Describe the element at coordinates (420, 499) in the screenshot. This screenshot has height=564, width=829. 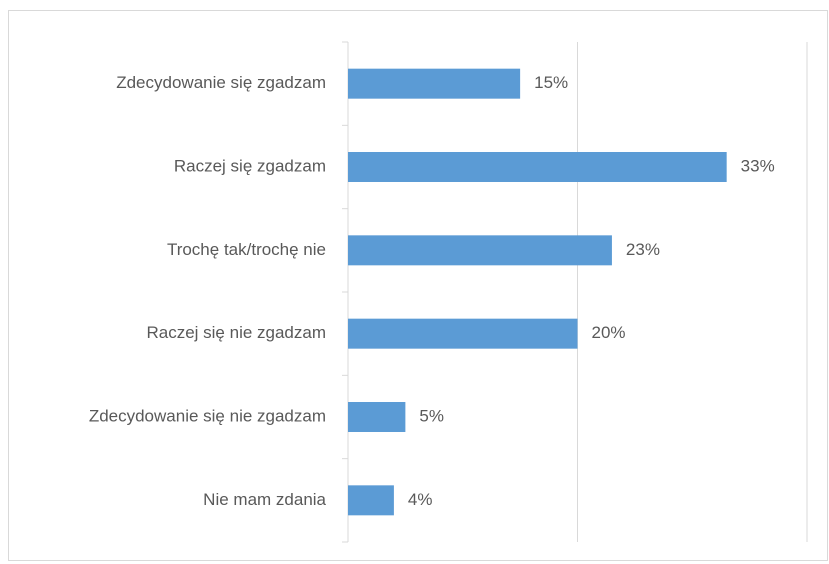
I see `data-label: 4%` at that location.